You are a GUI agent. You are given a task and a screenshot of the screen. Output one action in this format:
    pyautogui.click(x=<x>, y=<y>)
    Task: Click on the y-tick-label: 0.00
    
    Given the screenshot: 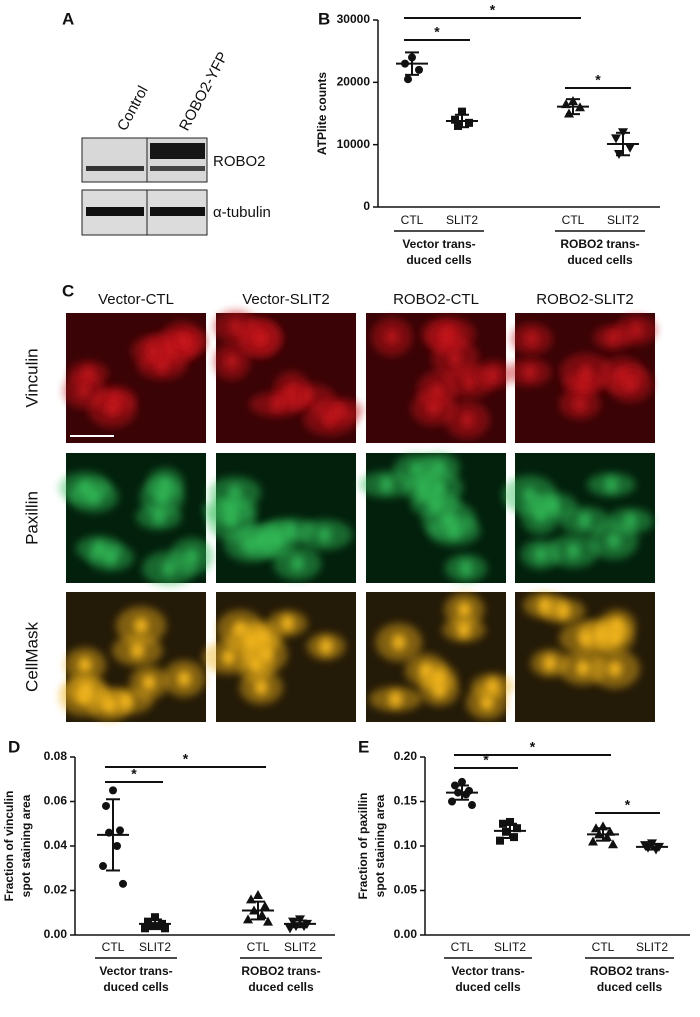 What is the action you would take?
    pyautogui.click(x=56, y=934)
    